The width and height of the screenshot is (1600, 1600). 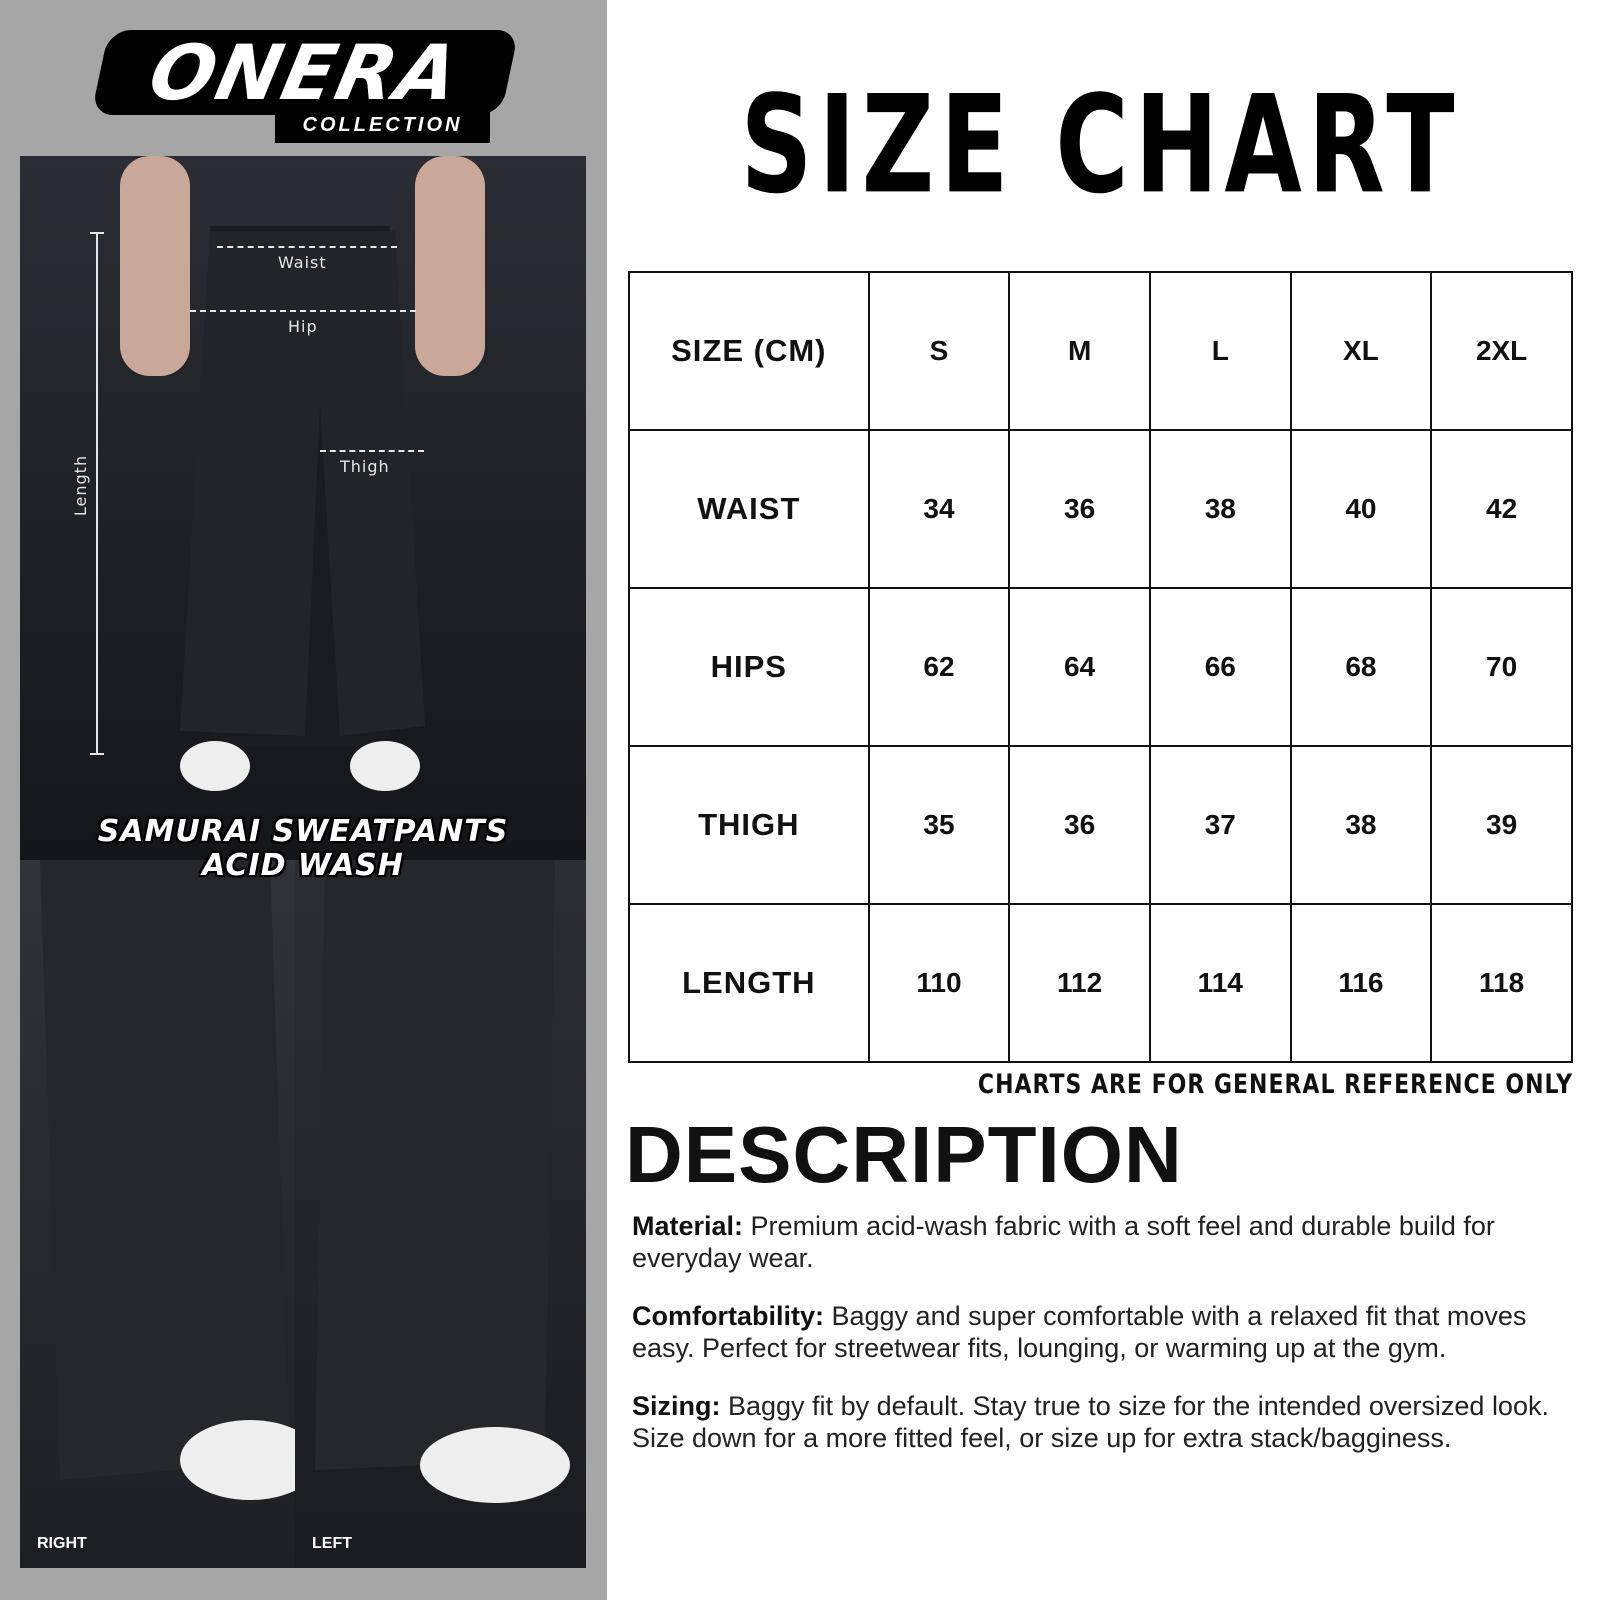 What do you see at coordinates (1361, 983) in the screenshot?
I see `cell: 116` at bounding box center [1361, 983].